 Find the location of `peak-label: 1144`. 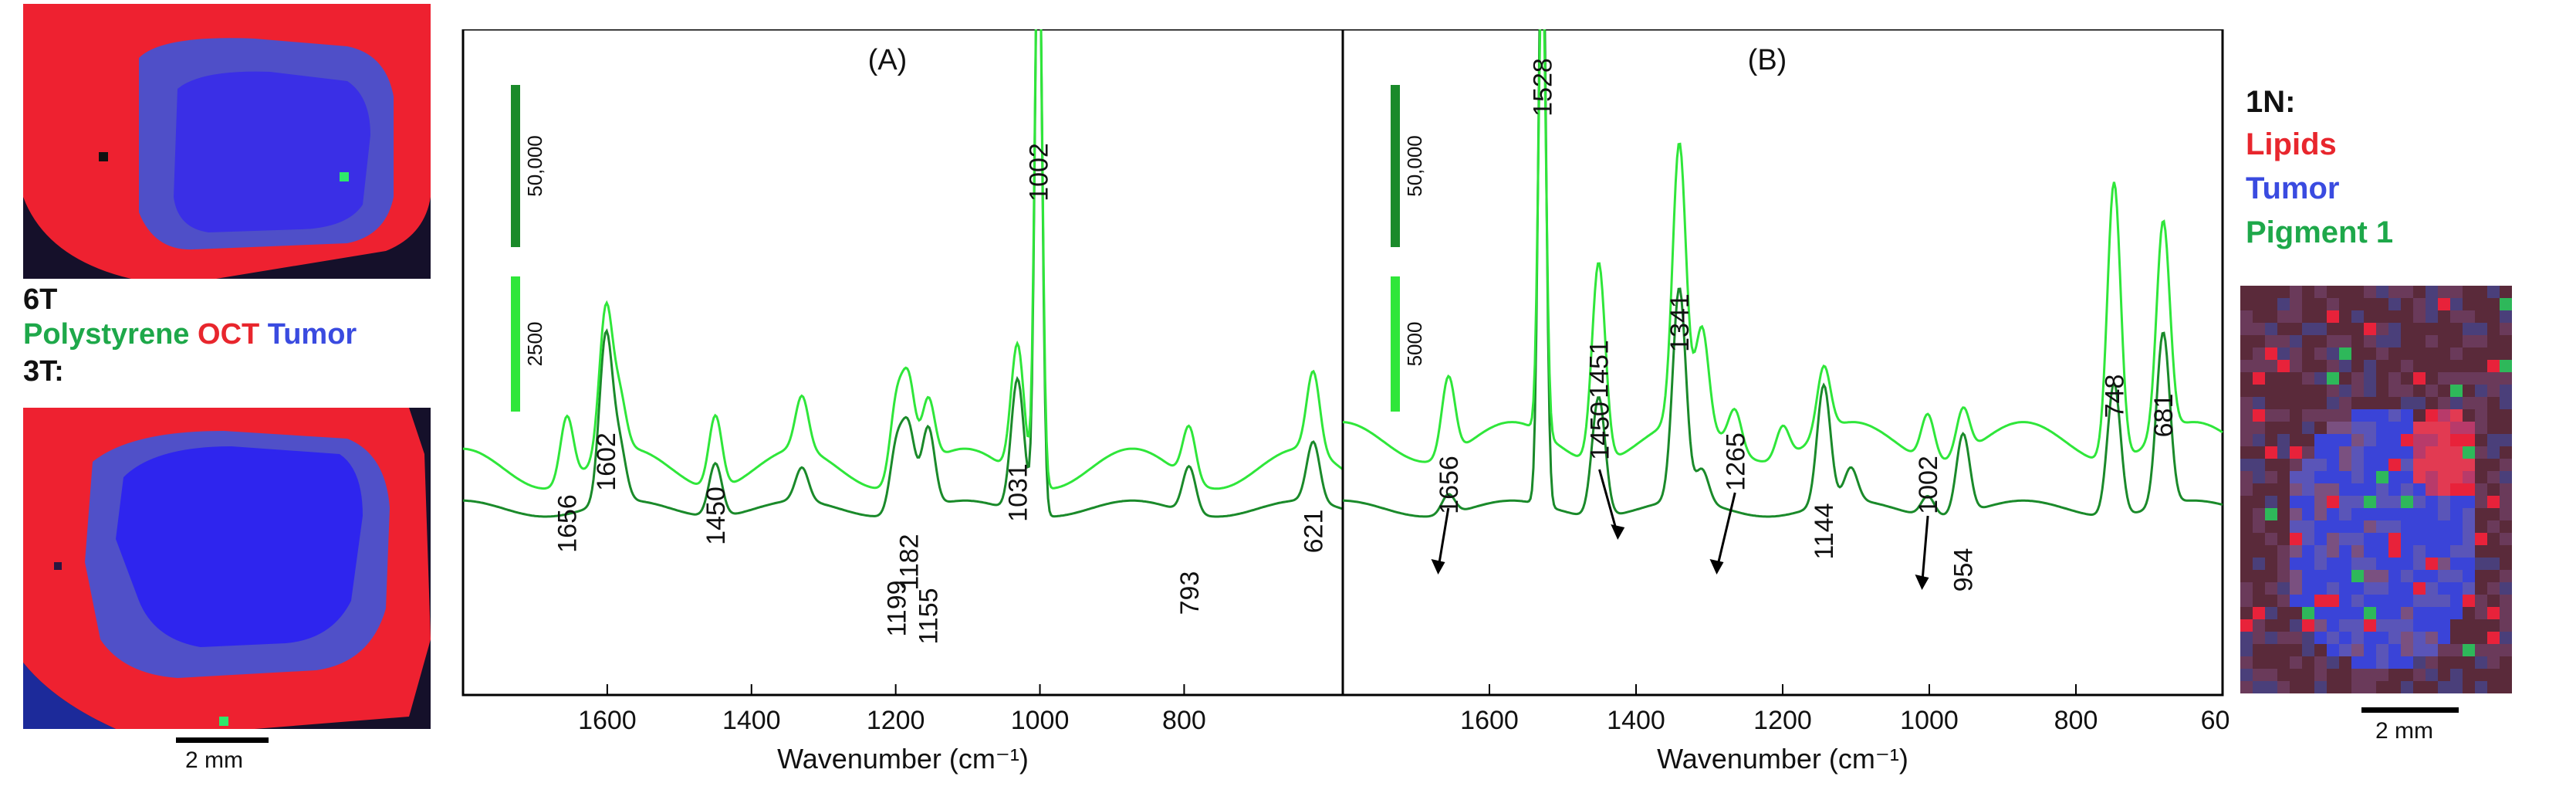

peak-label: 1144 is located at coordinates (1824, 531).